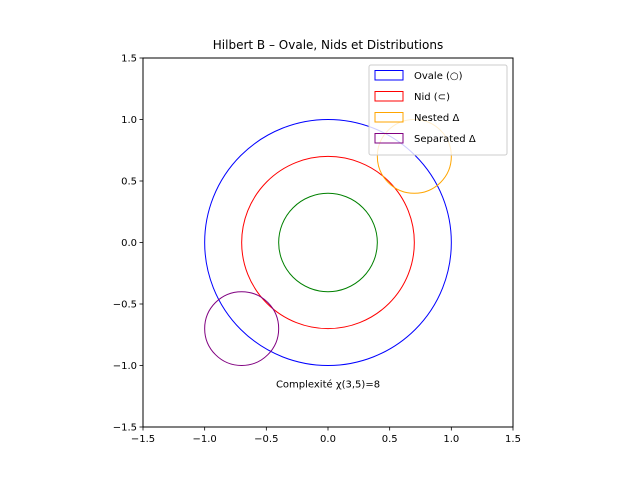 The image size is (640, 480). Describe the element at coordinates (129, 182) in the screenshot. I see `y-tick-label: 0.5` at that location.